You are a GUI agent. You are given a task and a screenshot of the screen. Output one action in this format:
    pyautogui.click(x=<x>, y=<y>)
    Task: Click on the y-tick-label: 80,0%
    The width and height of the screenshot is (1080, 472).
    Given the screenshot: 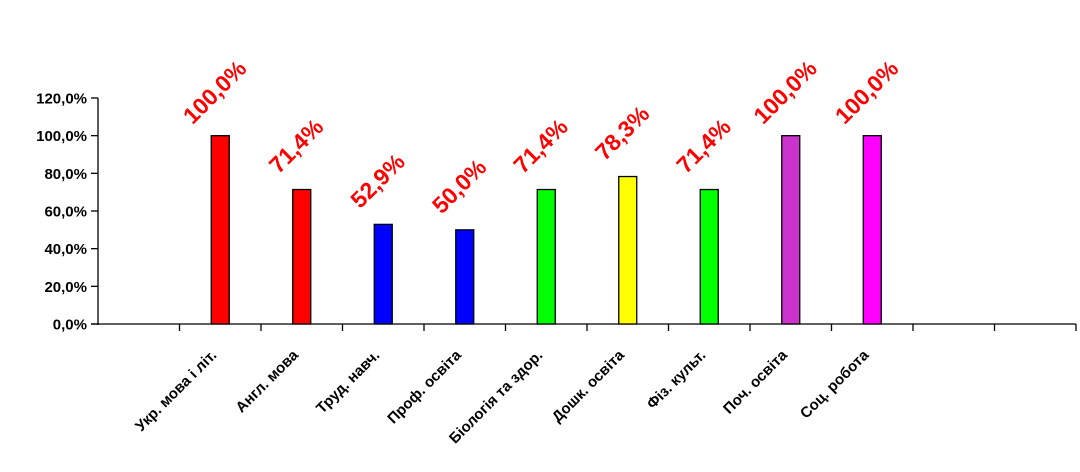 What is the action you would take?
    pyautogui.click(x=65, y=174)
    